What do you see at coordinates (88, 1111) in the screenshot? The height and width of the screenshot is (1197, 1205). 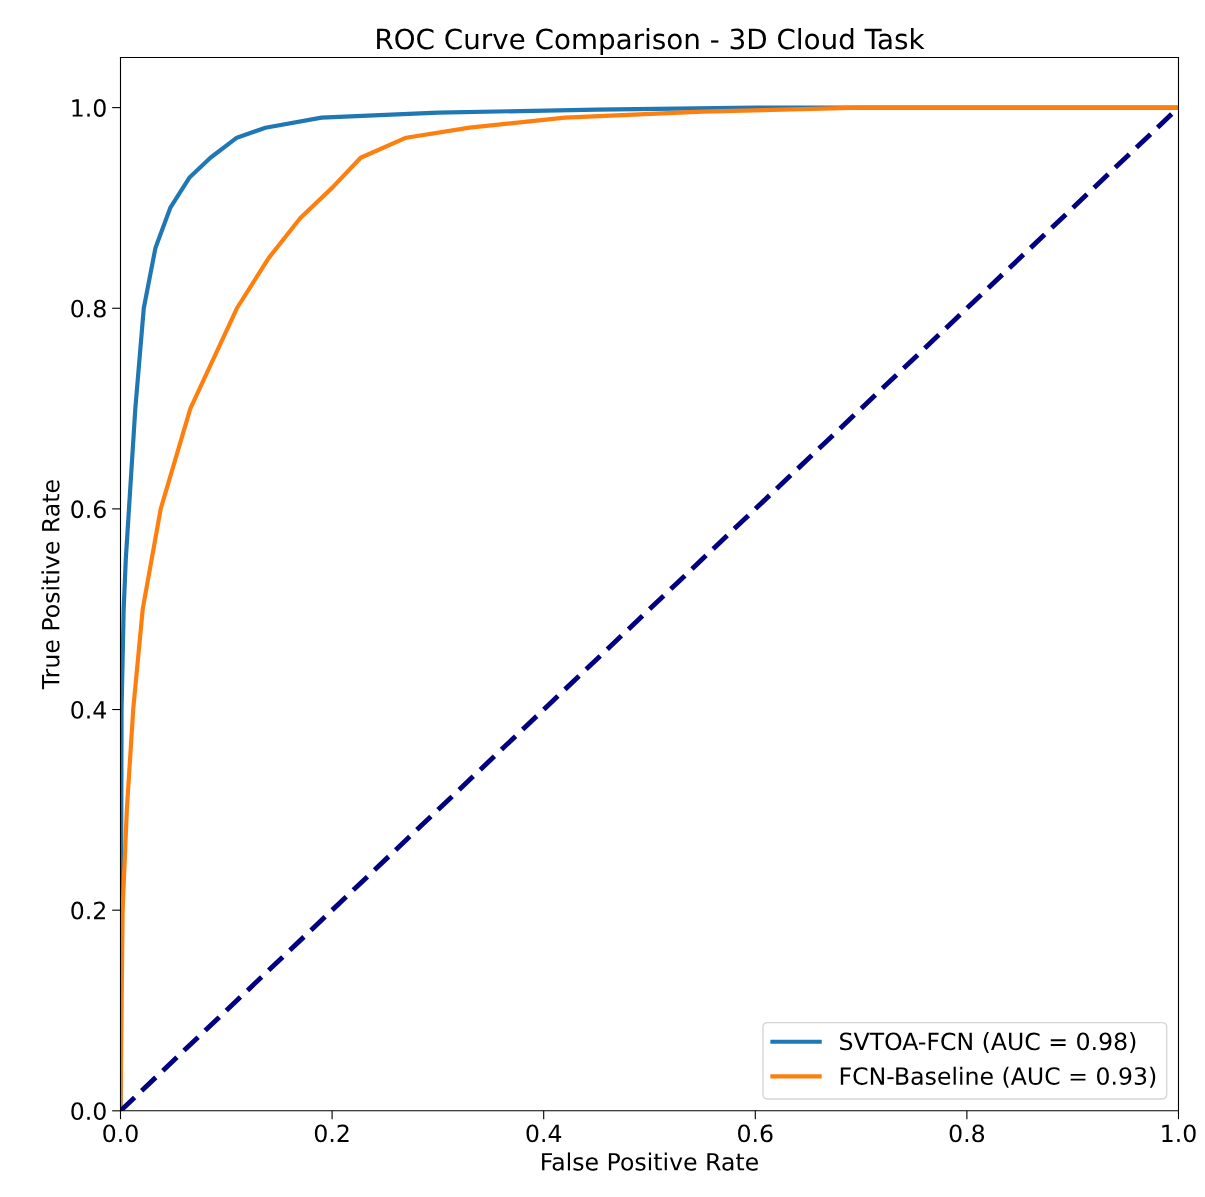 I see `y-tick-label: 0.0` at bounding box center [88, 1111].